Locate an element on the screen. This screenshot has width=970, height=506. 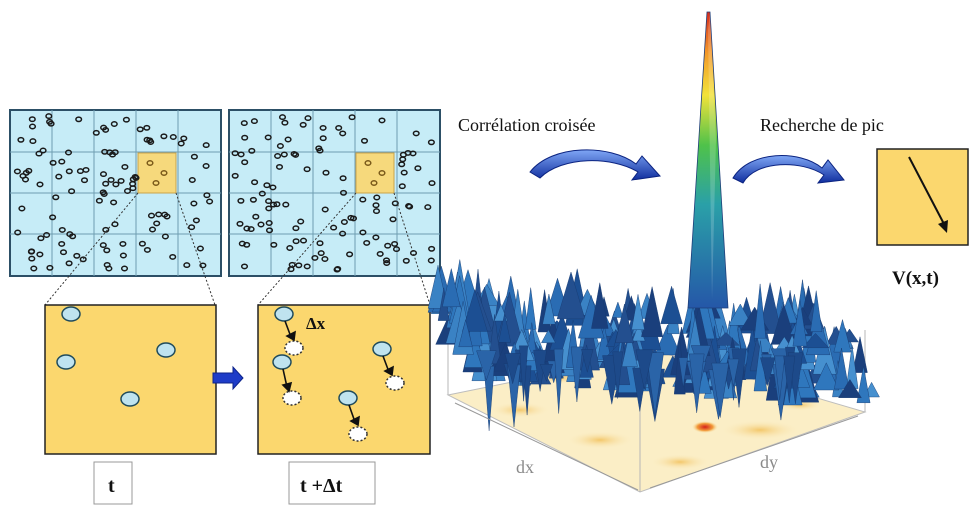
time-label-t-dt-box: t +Δt is located at coordinates (332, 483).